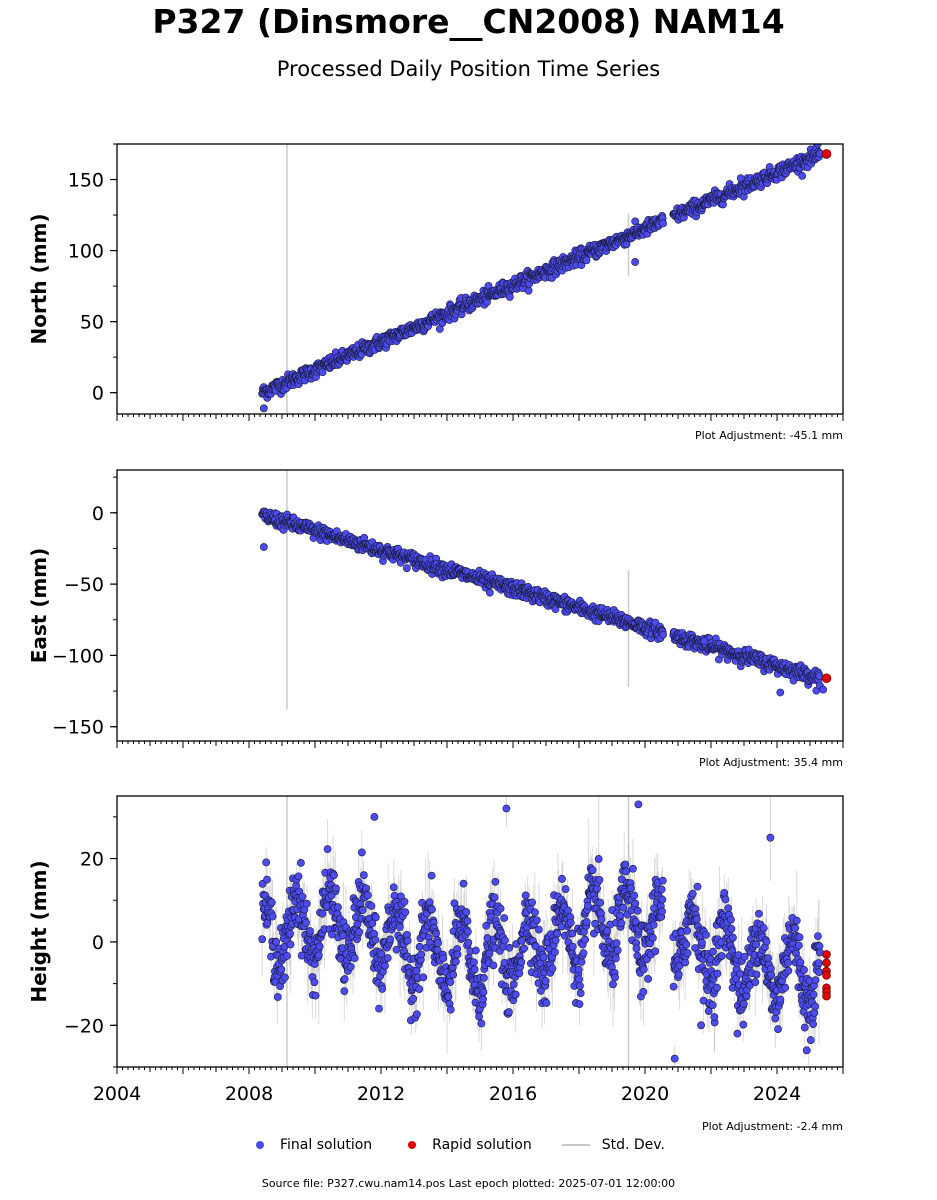  Describe the element at coordinates (78, 728) in the screenshot. I see `y-tick-label: −150` at that location.